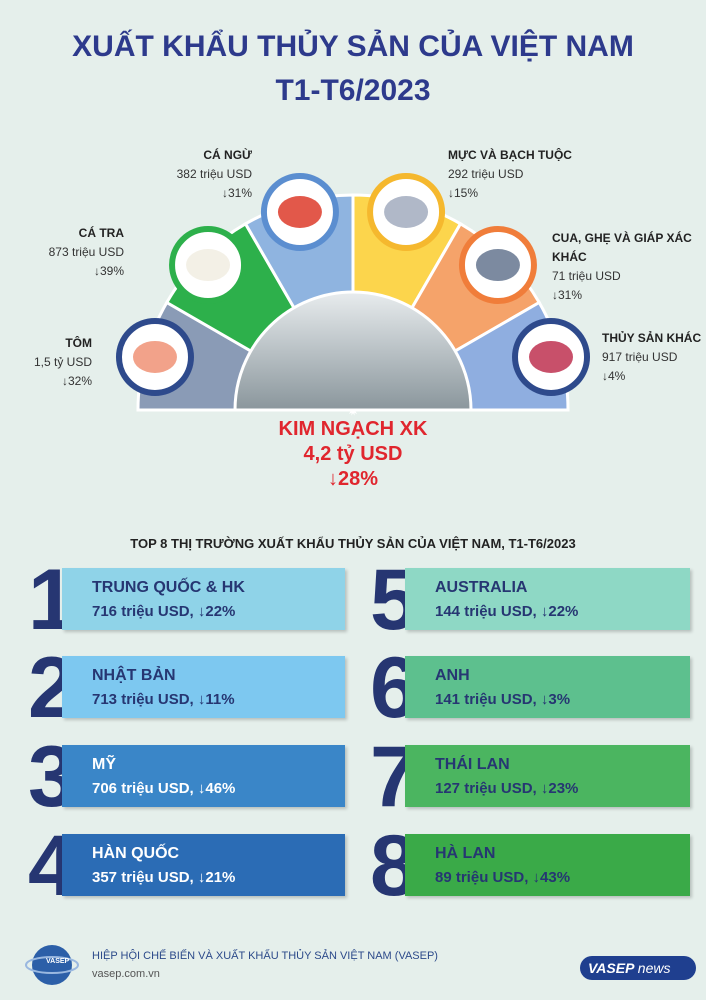 The height and width of the screenshot is (1000, 706). I want to click on product-value: 917 triệu USD, so click(640, 357).